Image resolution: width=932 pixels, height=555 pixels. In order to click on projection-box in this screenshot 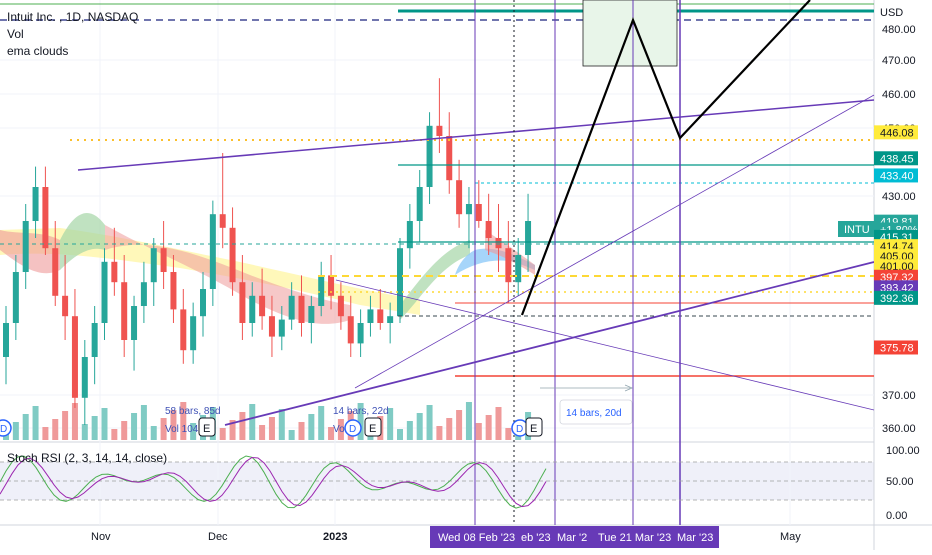, I will do `click(630, 33)`.